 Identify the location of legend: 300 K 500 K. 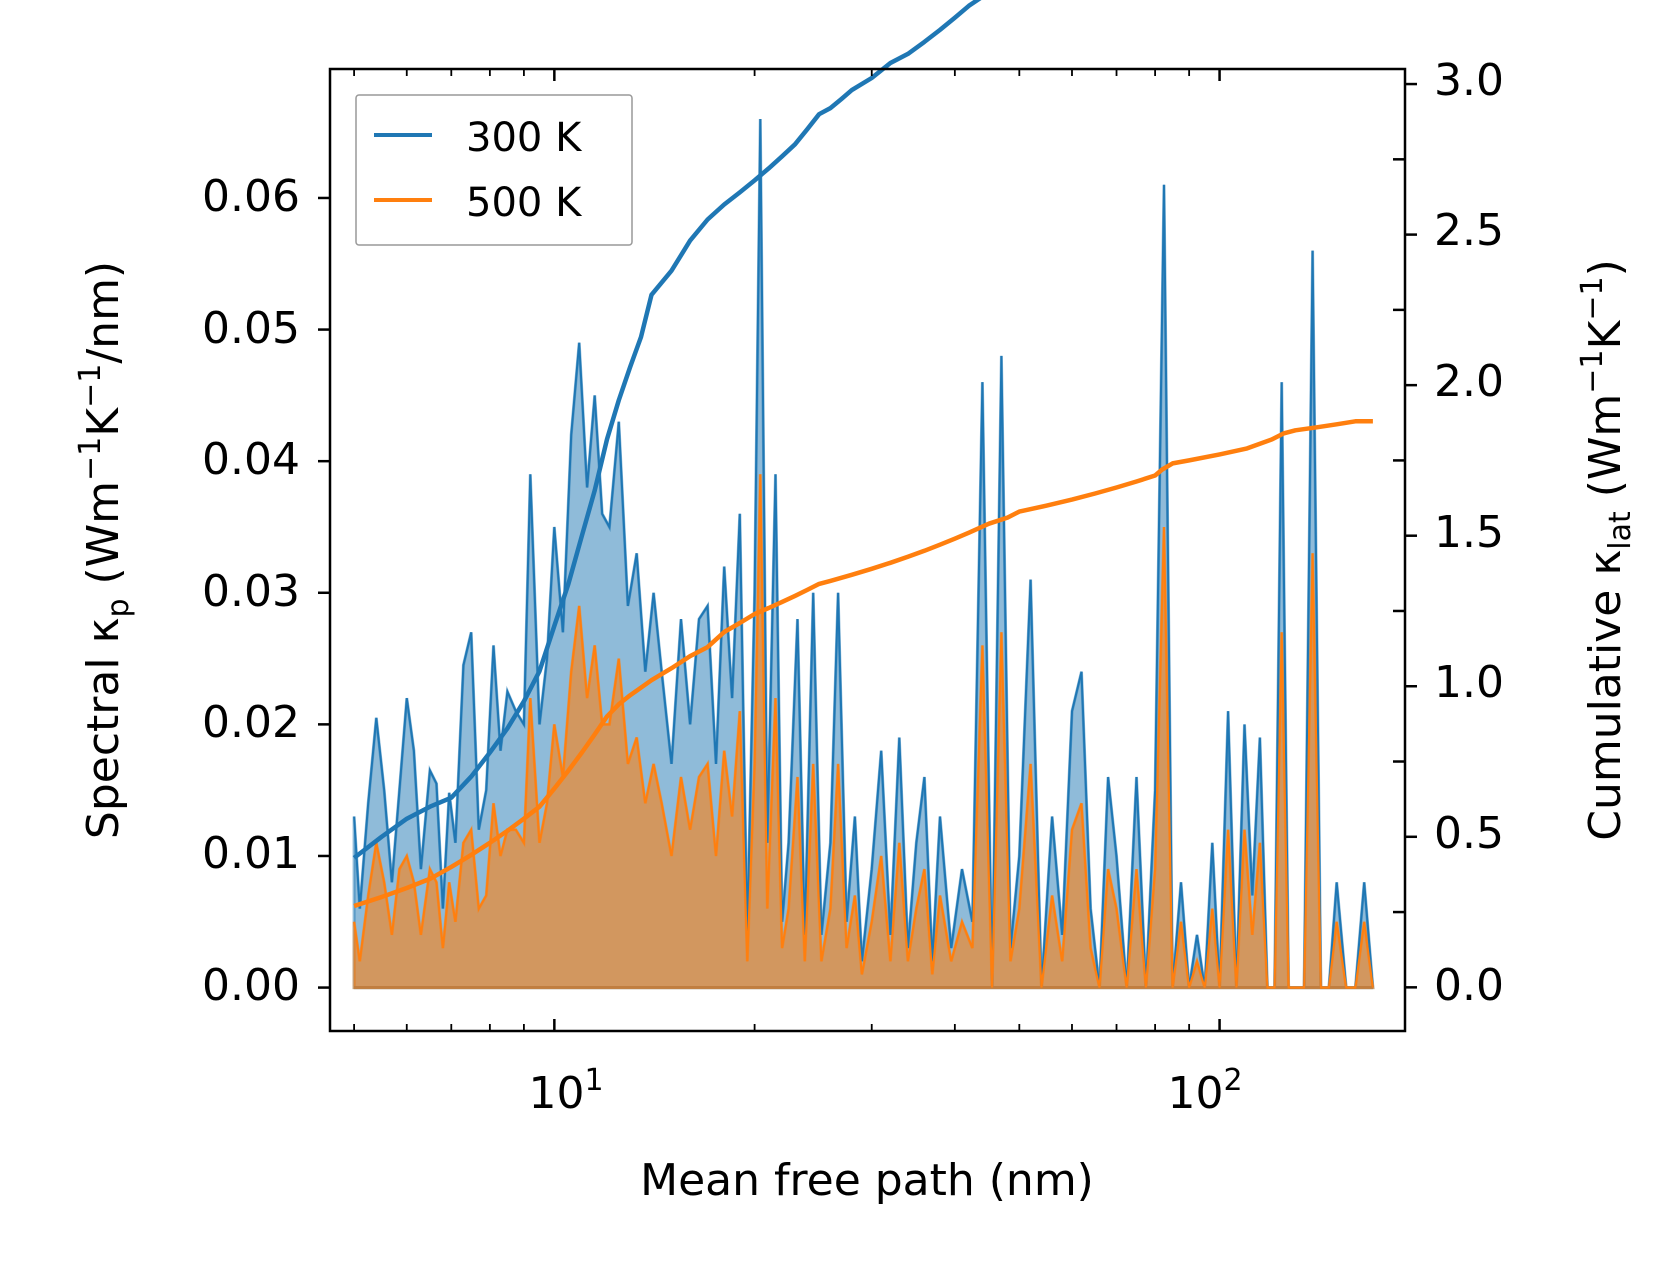
(494, 170).